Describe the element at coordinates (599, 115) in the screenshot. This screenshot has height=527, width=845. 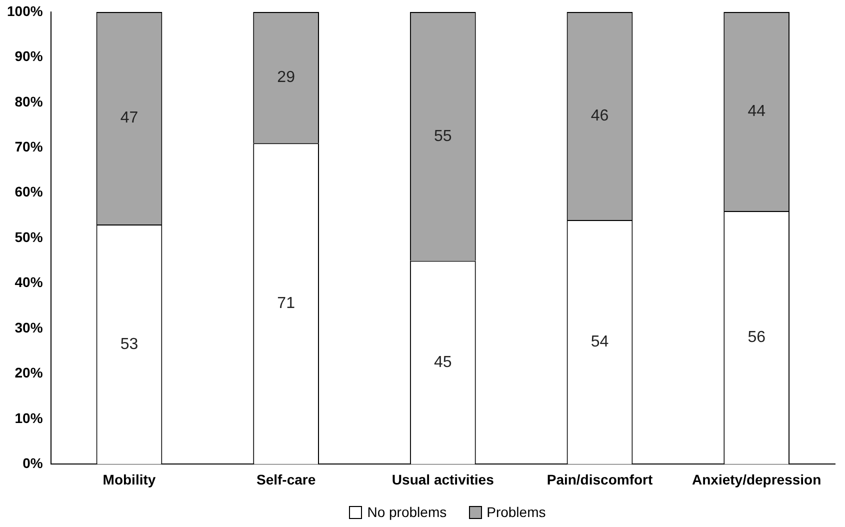
I see `data-label: 46` at that location.